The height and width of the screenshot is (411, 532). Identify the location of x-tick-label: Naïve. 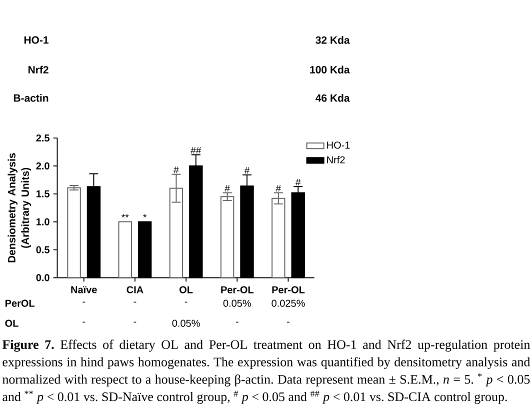
(84, 290).